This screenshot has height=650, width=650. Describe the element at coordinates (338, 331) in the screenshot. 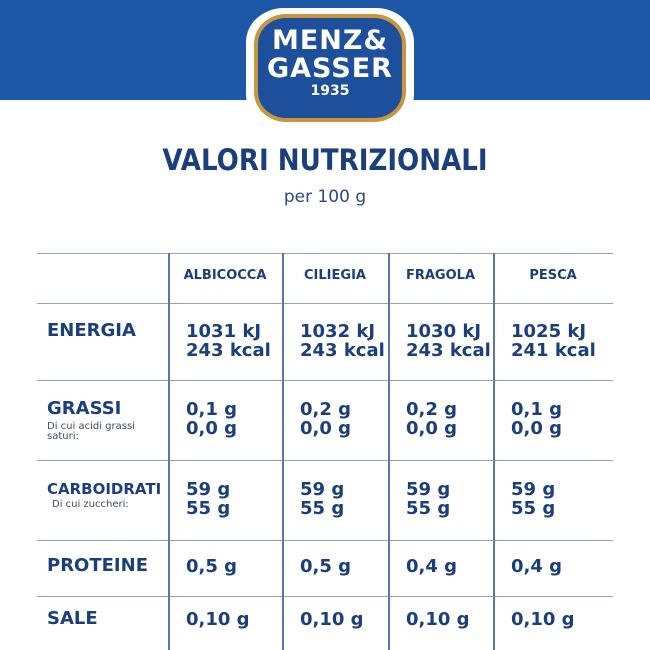

I see `cell-value: 1032 kJ` at that location.